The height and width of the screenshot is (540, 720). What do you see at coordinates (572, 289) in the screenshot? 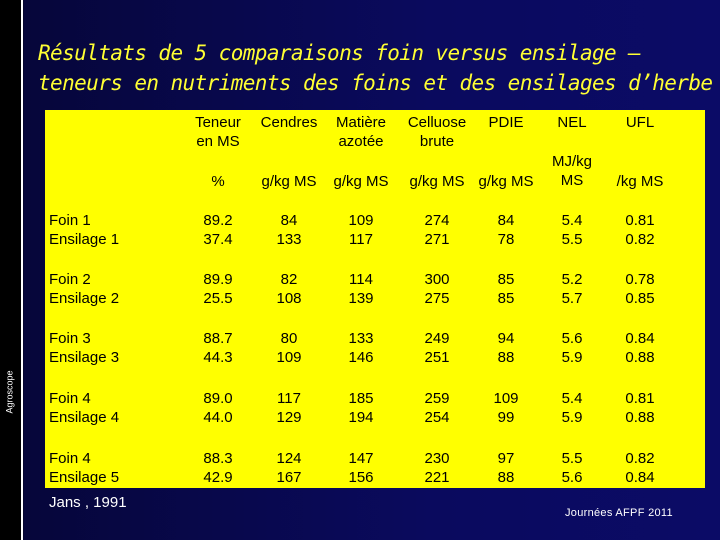
I see `table-cell: 5.2 5.7` at bounding box center [572, 289].